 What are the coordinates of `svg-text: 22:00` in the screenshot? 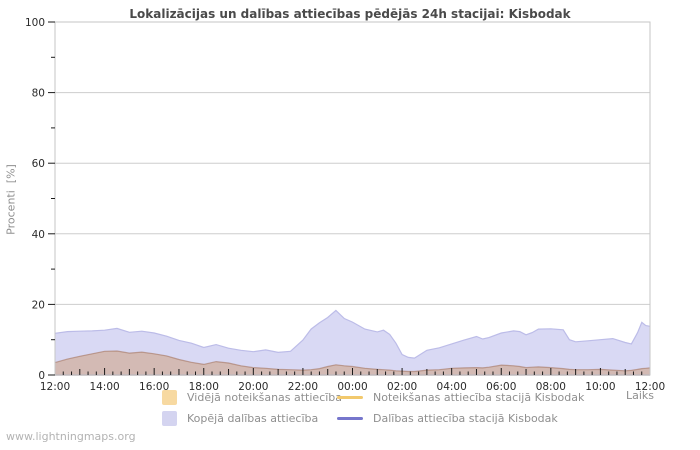 It's located at (303, 387).